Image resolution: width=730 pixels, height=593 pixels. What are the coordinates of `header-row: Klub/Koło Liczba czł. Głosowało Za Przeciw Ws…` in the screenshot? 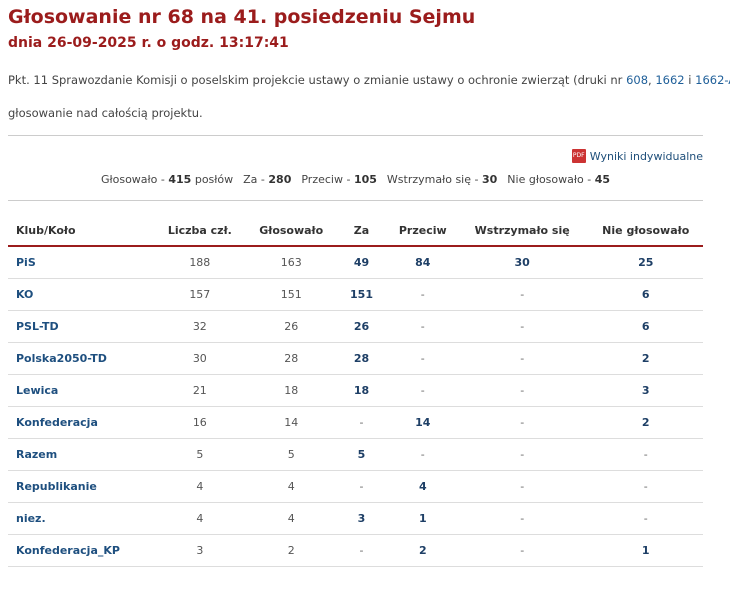 It's located at (355, 231).